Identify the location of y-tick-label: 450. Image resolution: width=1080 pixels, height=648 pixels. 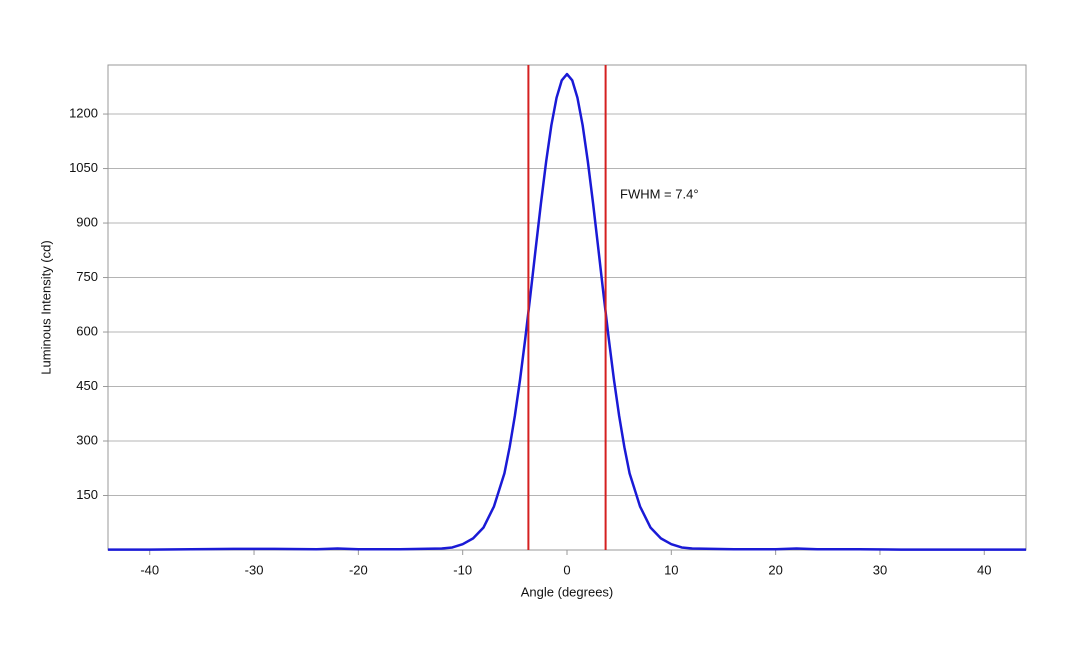
(87, 385).